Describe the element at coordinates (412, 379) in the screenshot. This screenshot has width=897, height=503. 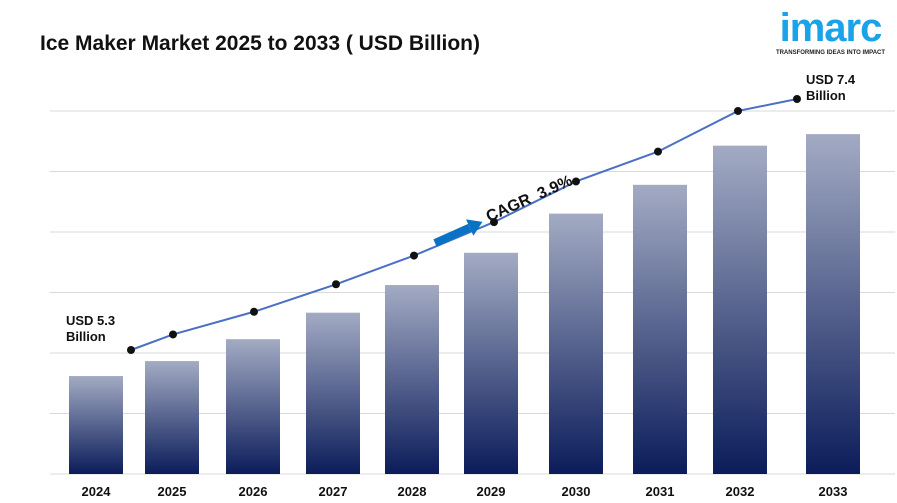
I see `bar-2028` at that location.